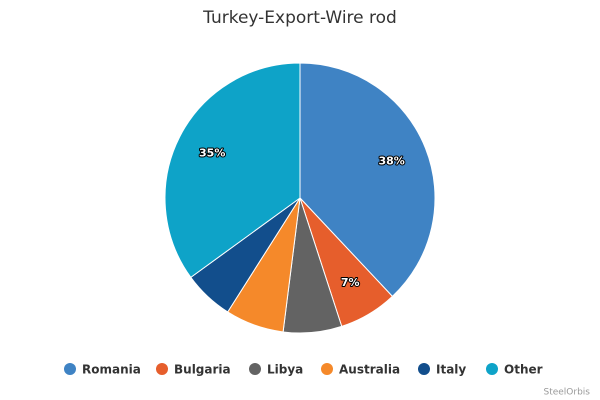 The image size is (600, 400). I want to click on legend-label: Bulgaria, so click(202, 370).